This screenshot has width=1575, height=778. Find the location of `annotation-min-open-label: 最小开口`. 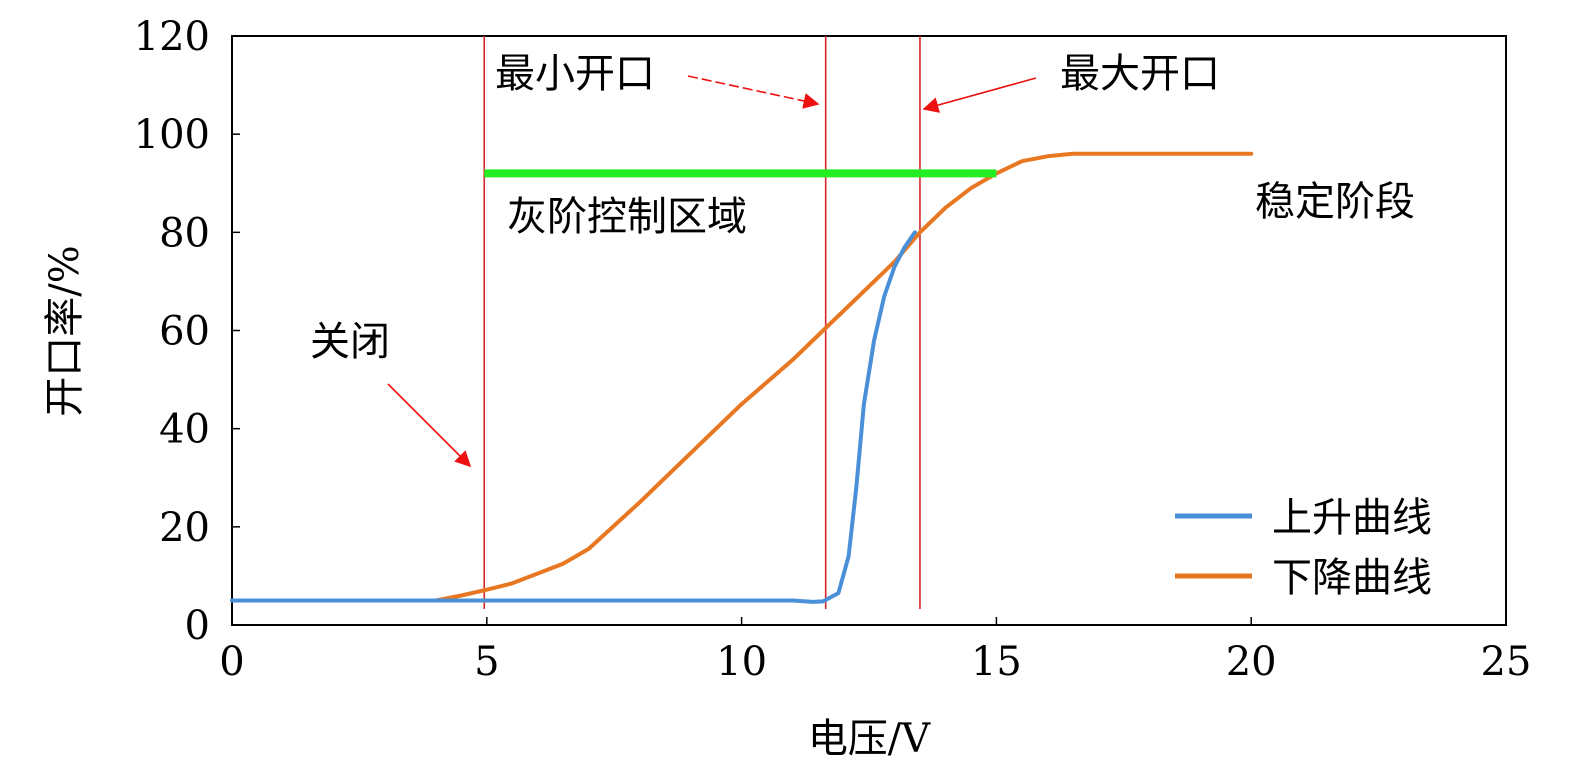

annotation-min-open-label: 最小开口 is located at coordinates (575, 74).